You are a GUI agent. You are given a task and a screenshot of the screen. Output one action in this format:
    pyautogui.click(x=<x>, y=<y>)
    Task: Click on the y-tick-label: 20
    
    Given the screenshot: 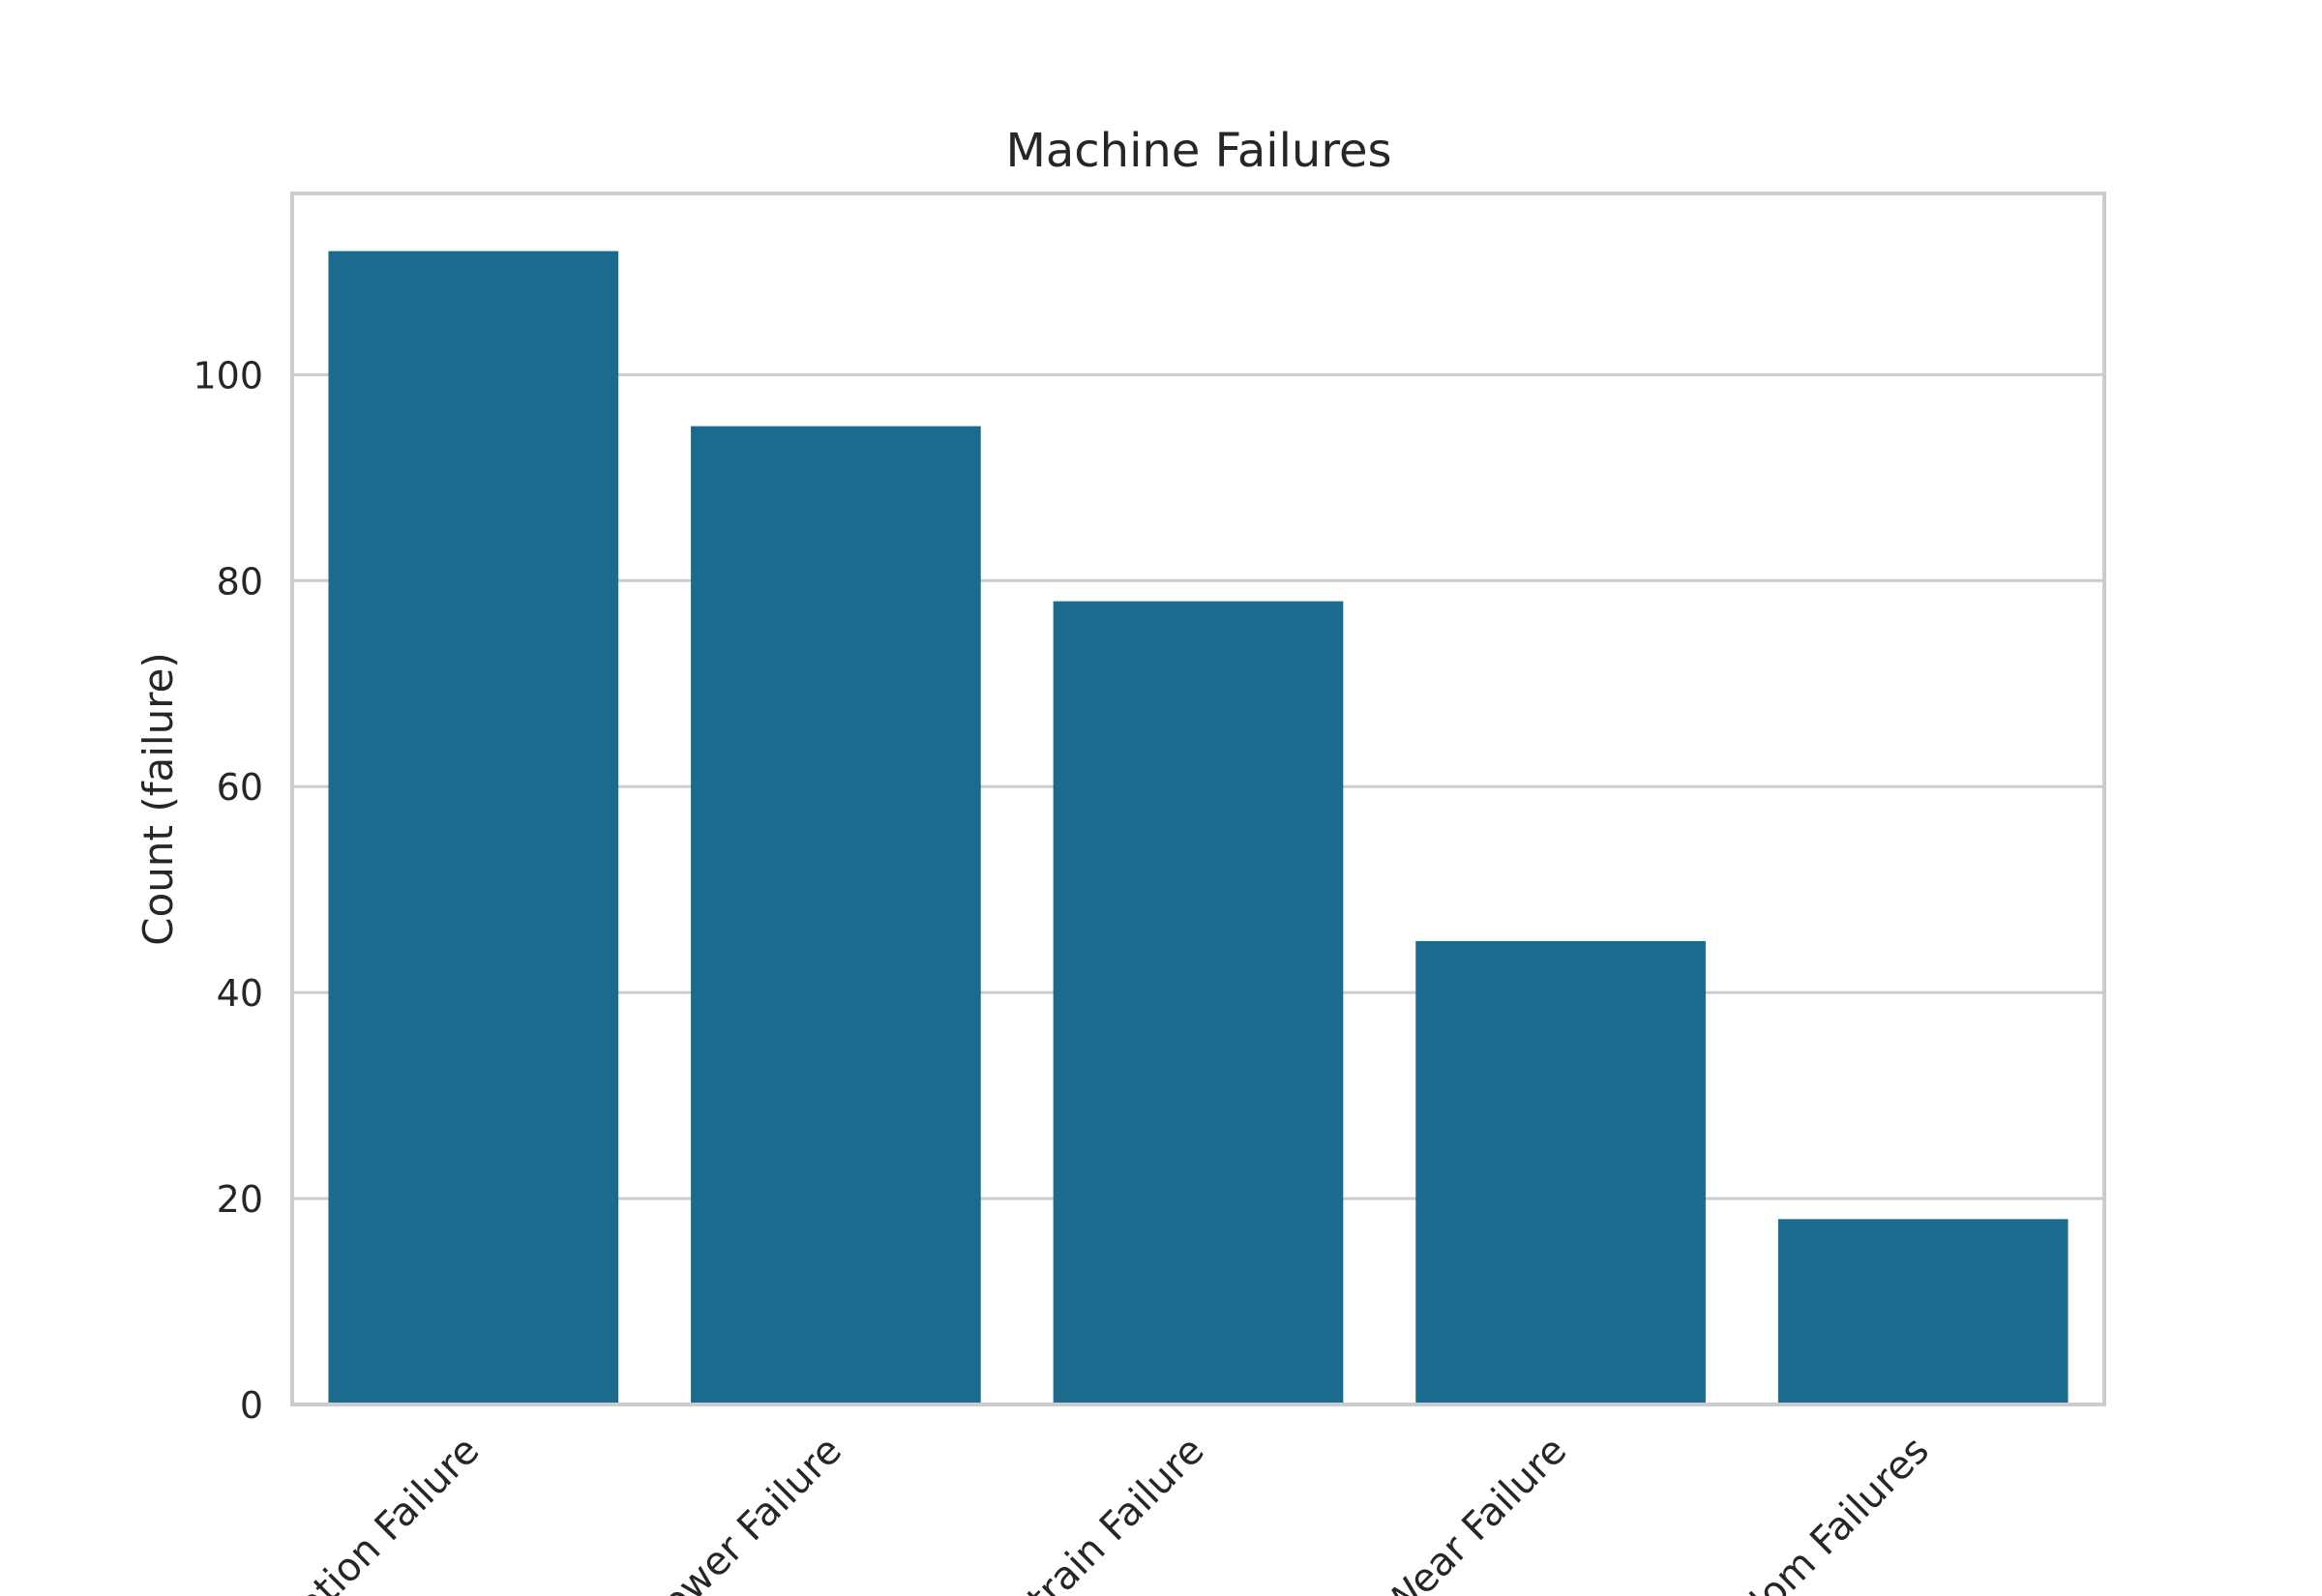 What is the action you would take?
    pyautogui.click(x=240, y=1199)
    